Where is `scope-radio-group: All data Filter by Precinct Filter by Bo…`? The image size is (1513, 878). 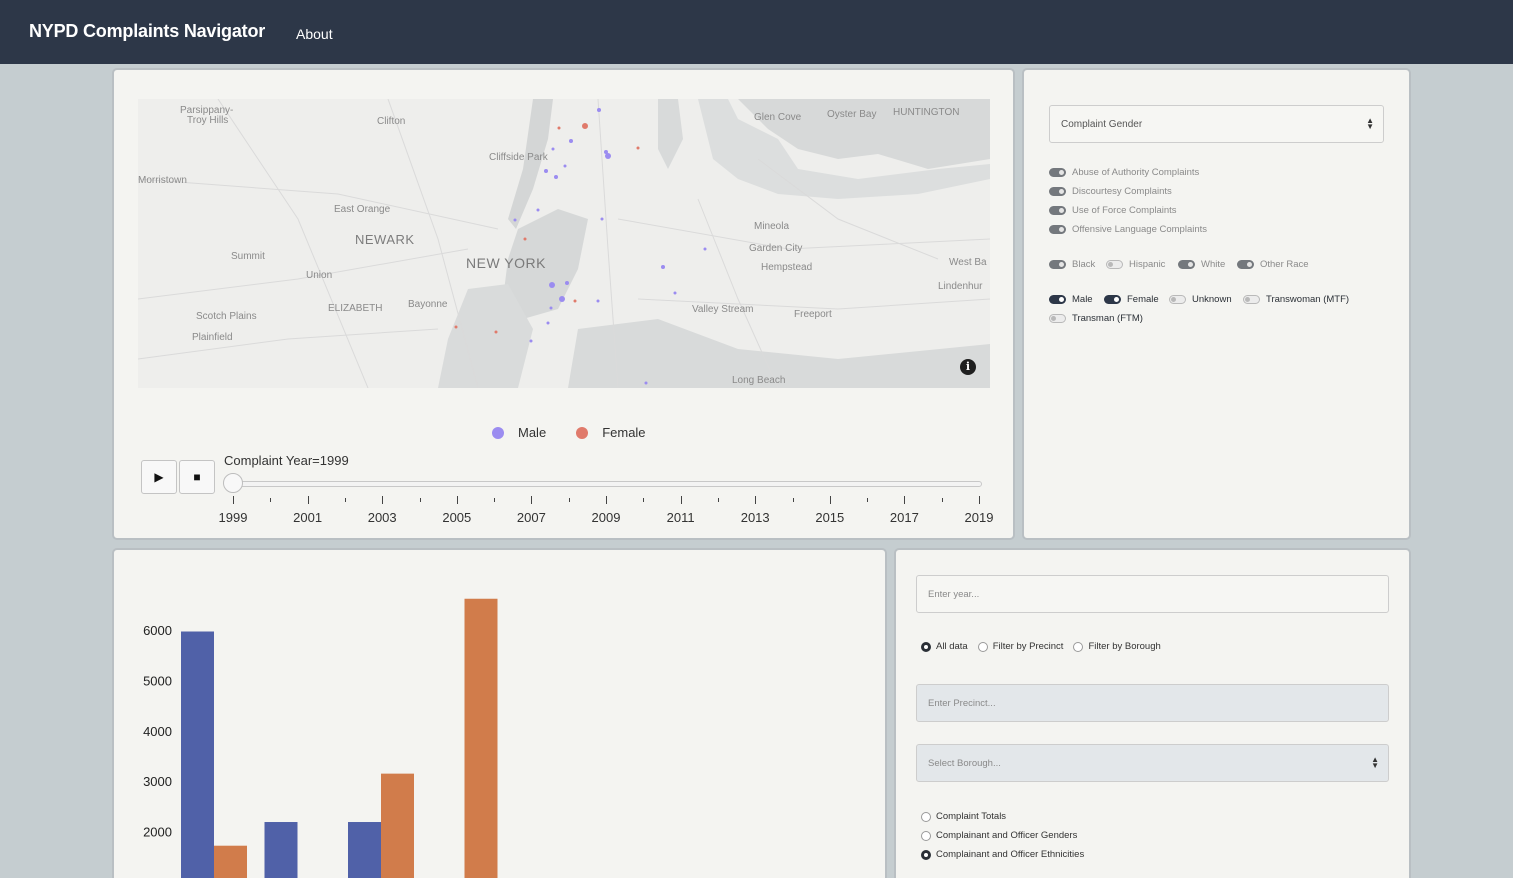
scope-radio-group: All data Filter by Precinct Filter by Bo… is located at coordinates (1046, 646).